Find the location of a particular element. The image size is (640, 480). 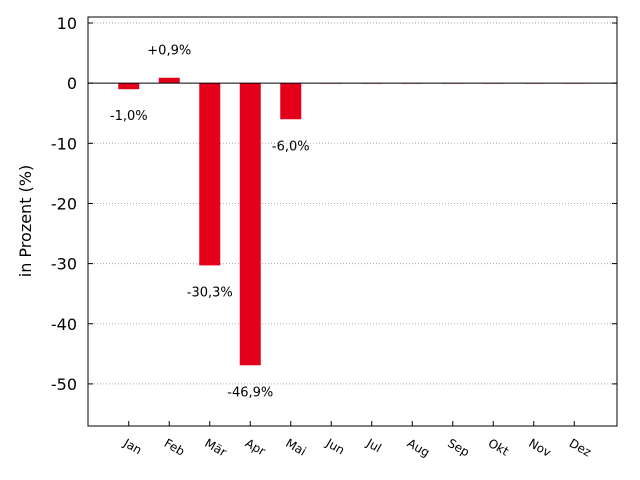

x-tick-label: Jul is located at coordinates (373, 445).